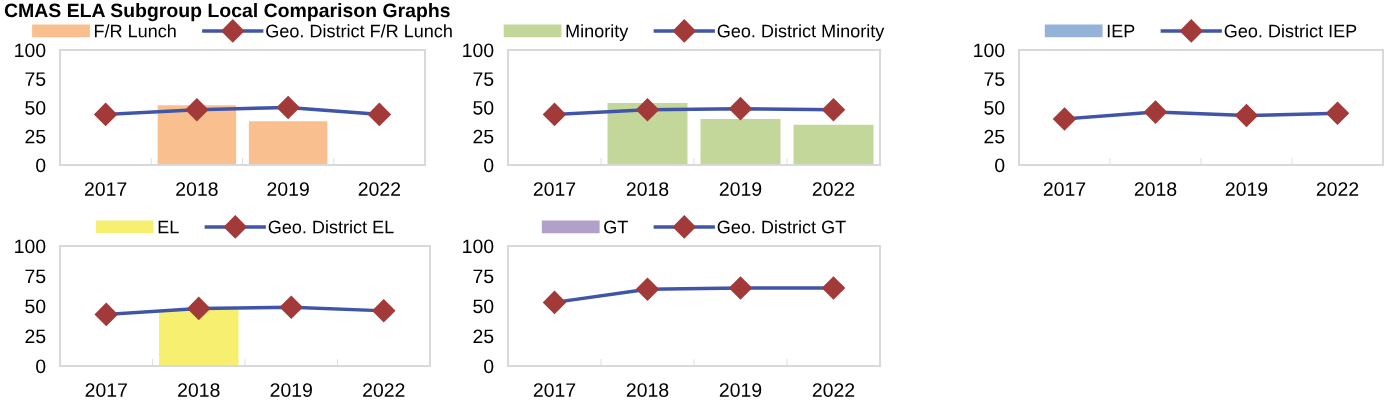  What do you see at coordinates (359, 31) in the screenshot?
I see `legend-label: Geo. District F/R Lunch` at bounding box center [359, 31].